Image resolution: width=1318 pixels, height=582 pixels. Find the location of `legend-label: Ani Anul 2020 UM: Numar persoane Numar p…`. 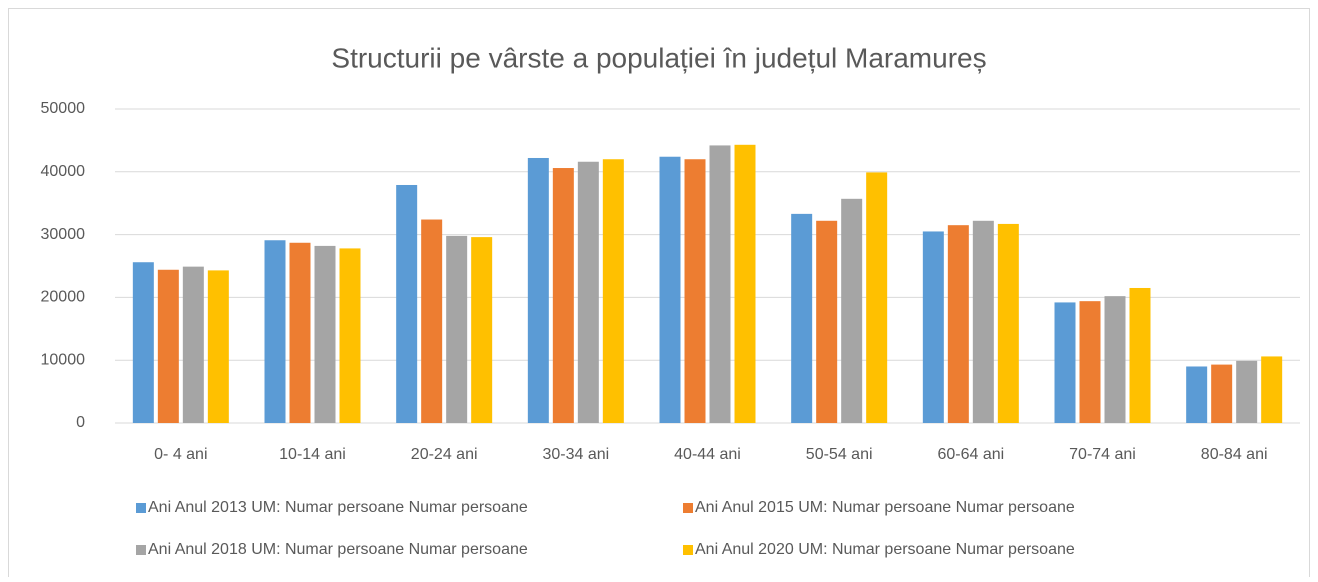

legend-label: Ani Anul 2020 UM: Numar persoane Numar p… is located at coordinates (885, 549).